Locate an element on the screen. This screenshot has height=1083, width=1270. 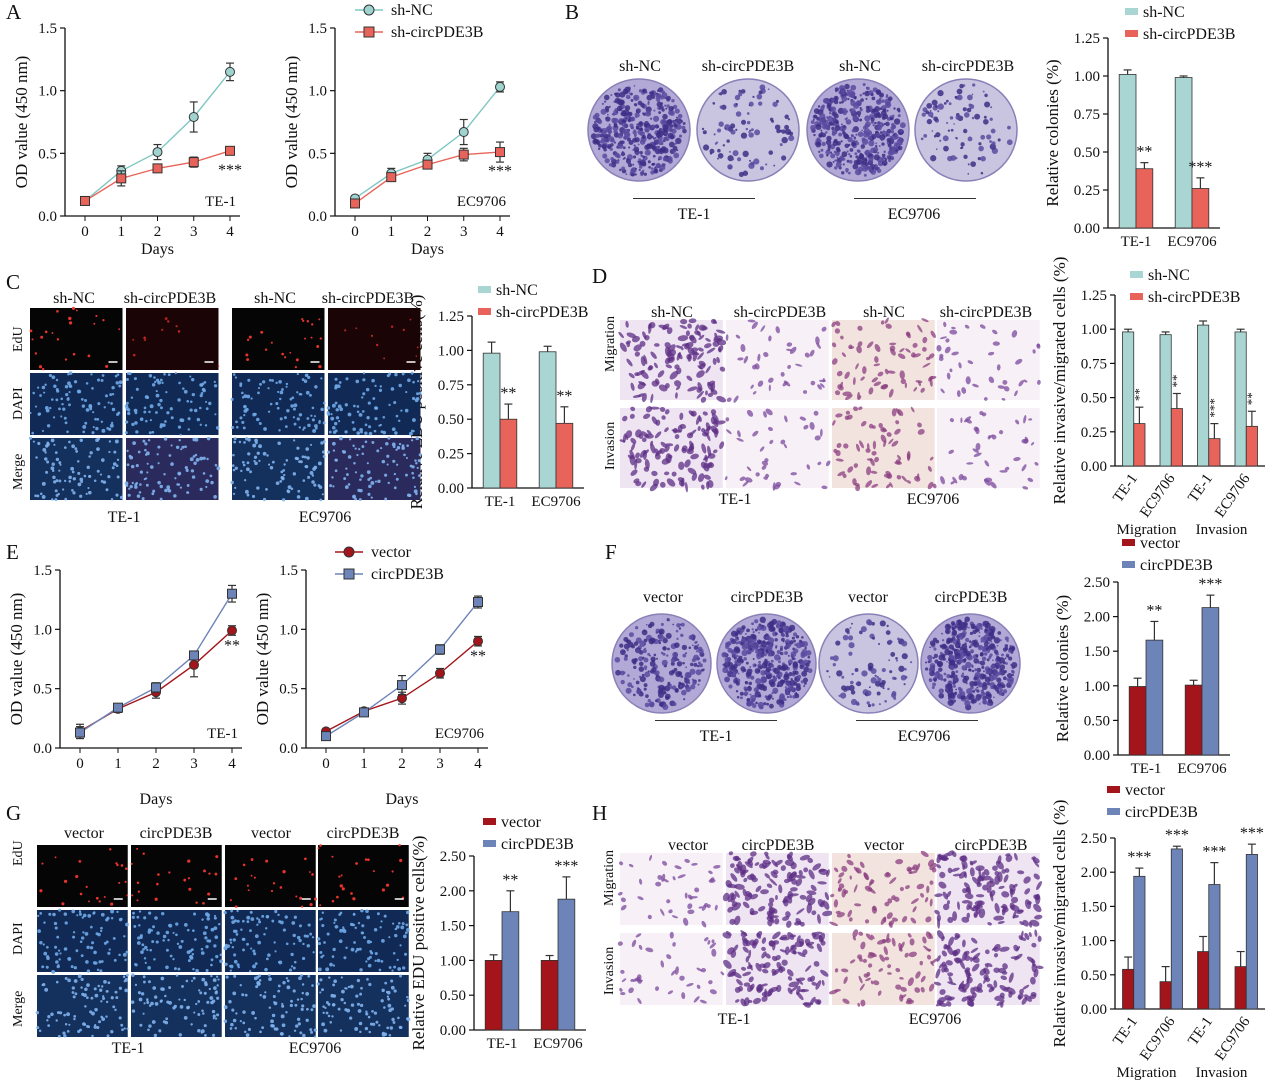
micrograph-migration is located at coordinates (989, 360).